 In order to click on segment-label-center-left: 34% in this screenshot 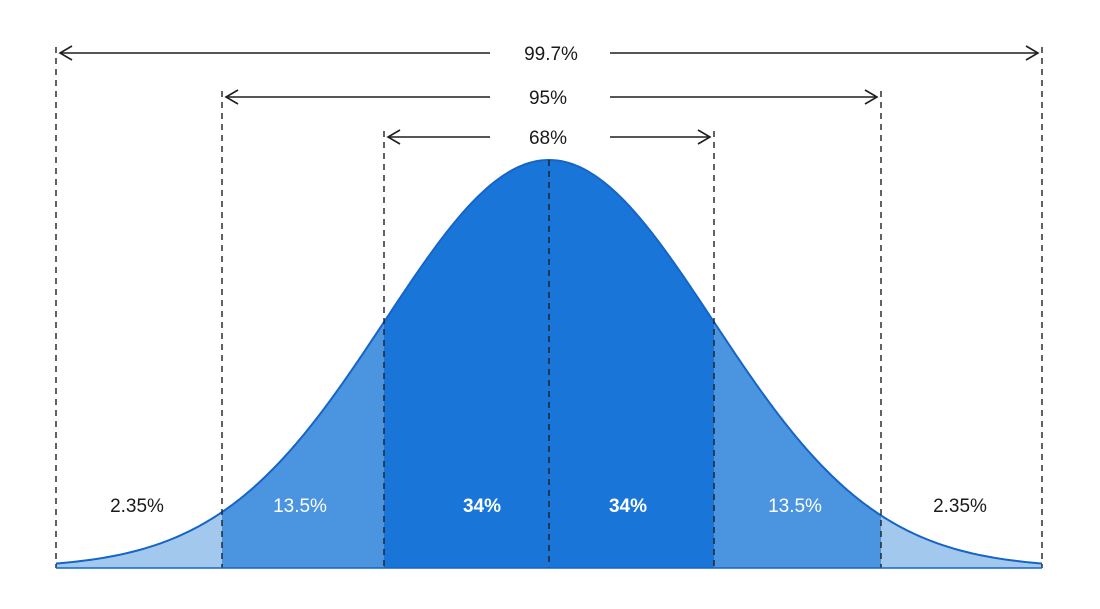, I will do `click(482, 506)`.